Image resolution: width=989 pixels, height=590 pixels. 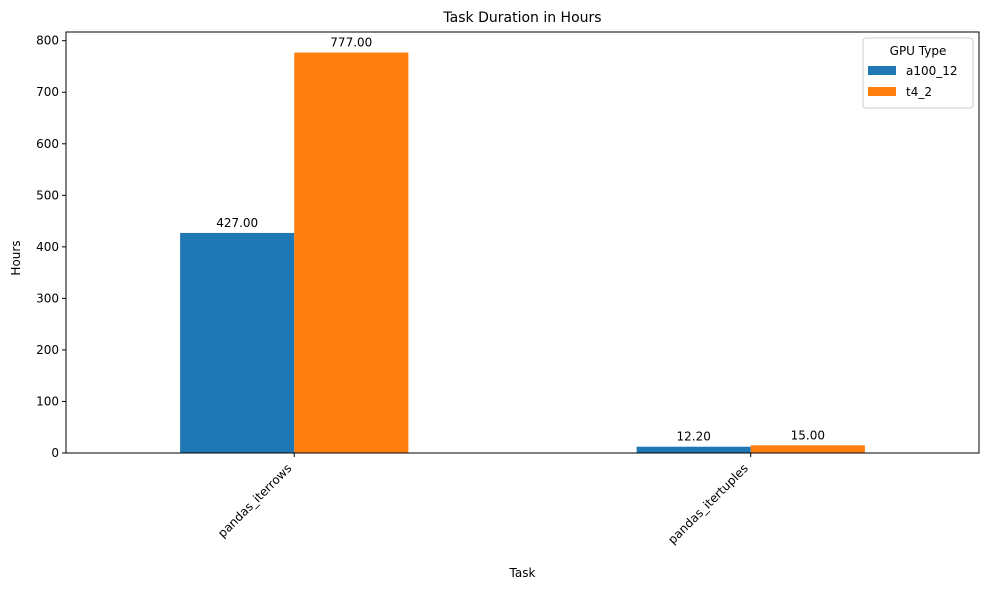 I want to click on bar-a100_12-pandas_itertuples, so click(x=693, y=449).